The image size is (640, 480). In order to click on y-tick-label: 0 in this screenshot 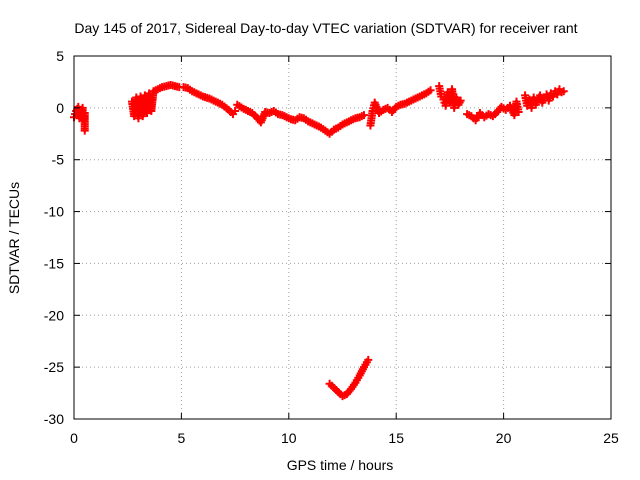, I will do `click(60, 108)`.